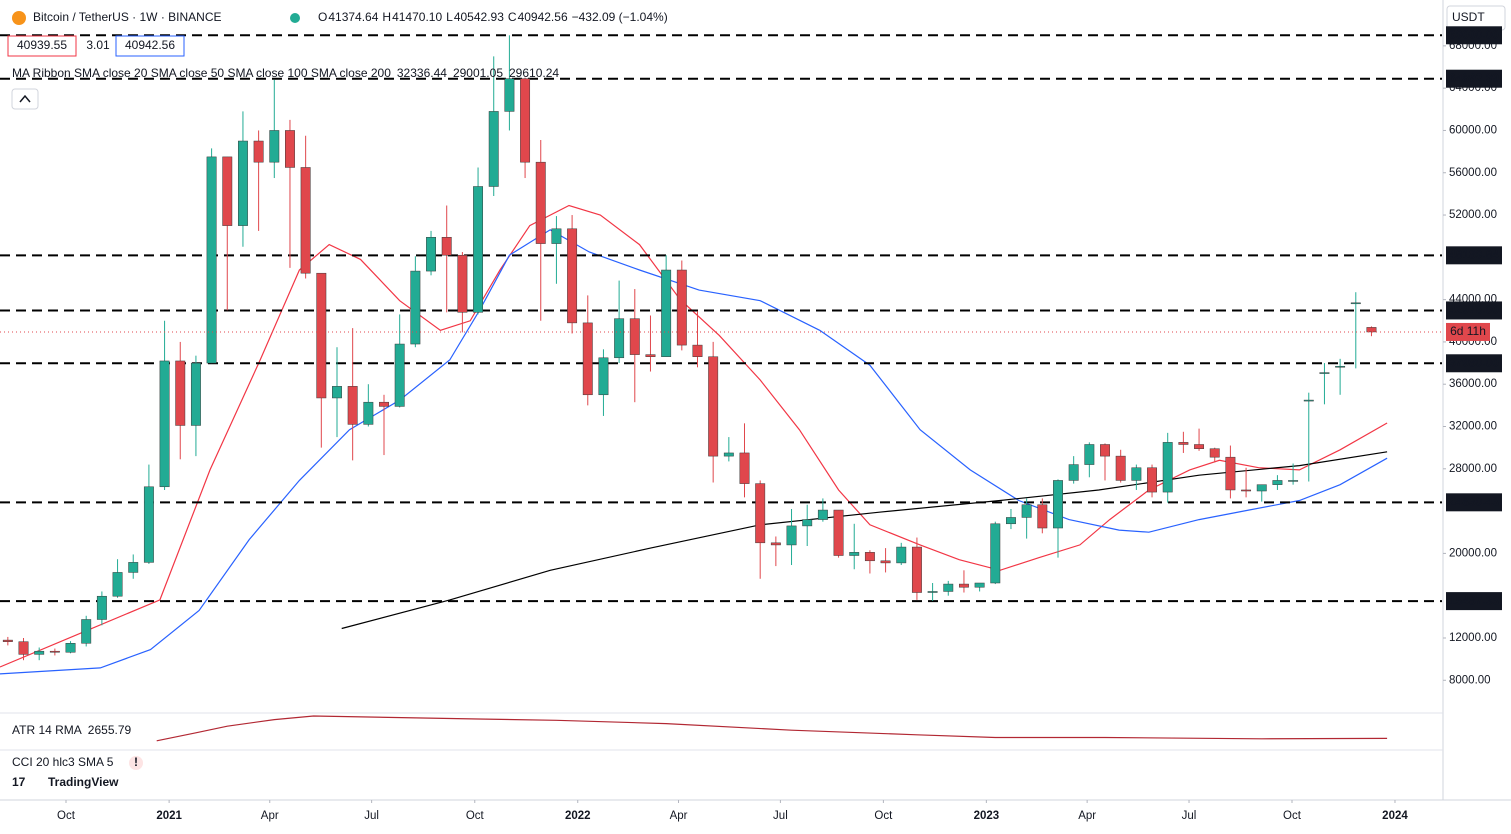  What do you see at coordinates (1468, 331) in the screenshot?
I see `countdown: 6d 11h` at bounding box center [1468, 331].